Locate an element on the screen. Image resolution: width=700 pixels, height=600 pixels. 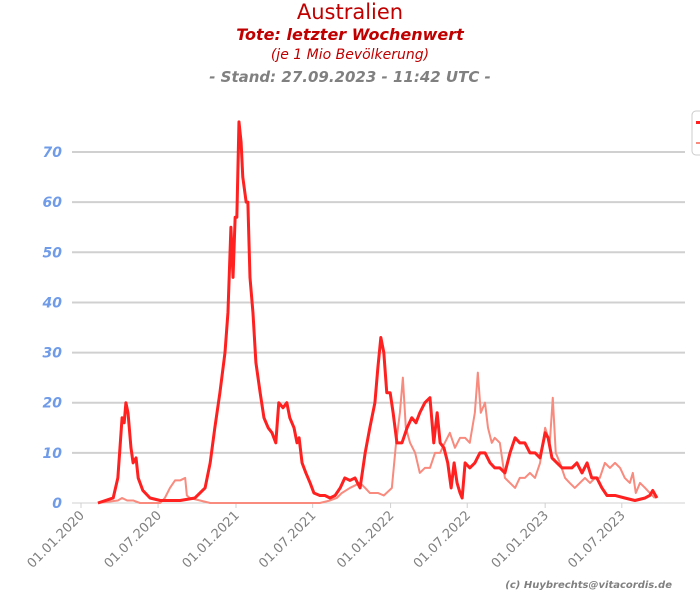
legend-box is located at coordinates (695, 133).